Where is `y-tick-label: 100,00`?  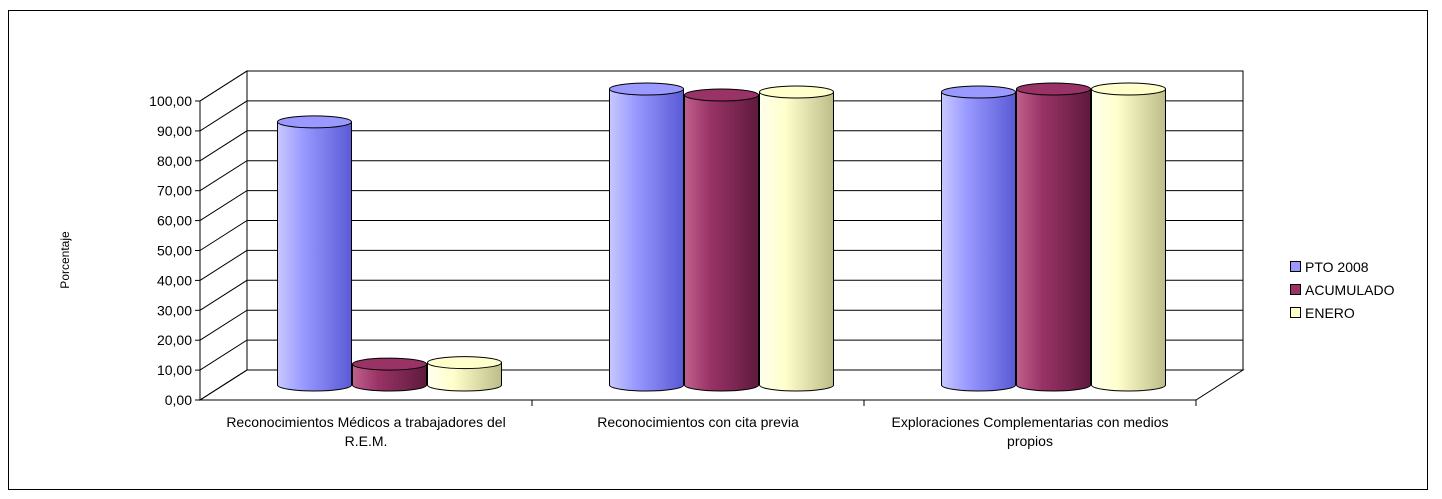 y-tick-label: 100,00 is located at coordinates (170, 101).